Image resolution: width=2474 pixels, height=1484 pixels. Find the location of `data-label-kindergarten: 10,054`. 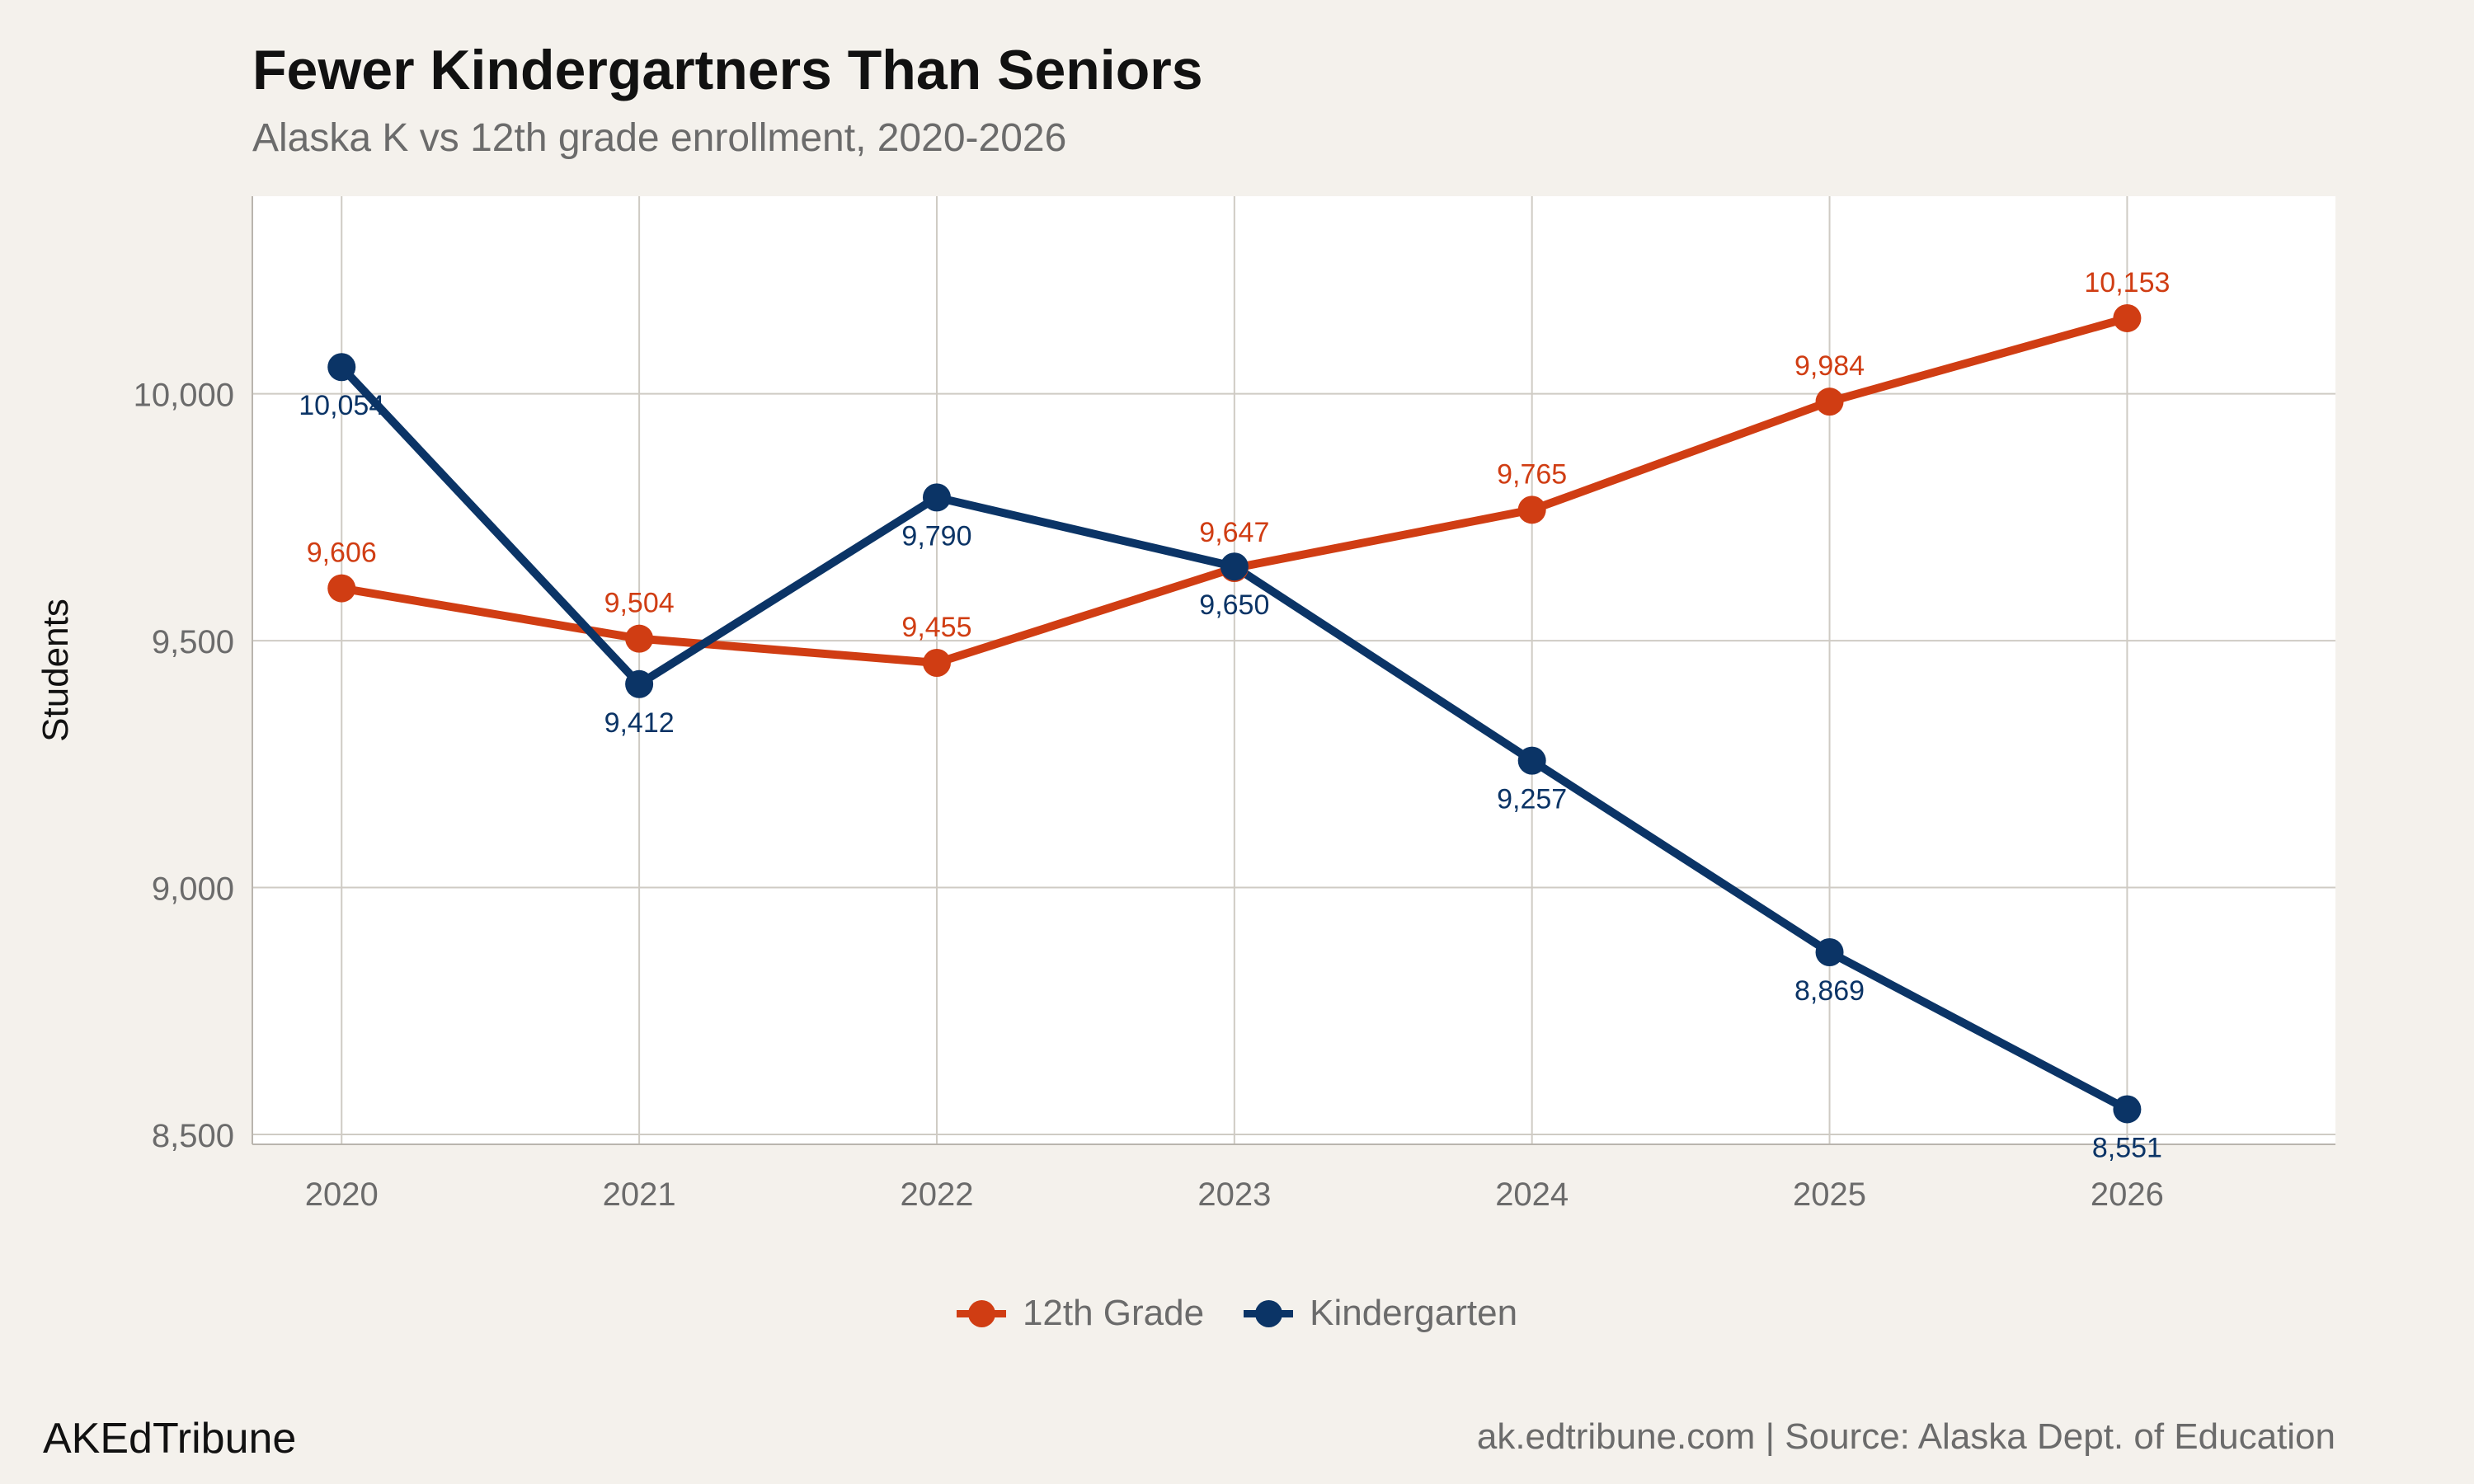

data-label-kindergarten: 10,054 is located at coordinates (341, 405).